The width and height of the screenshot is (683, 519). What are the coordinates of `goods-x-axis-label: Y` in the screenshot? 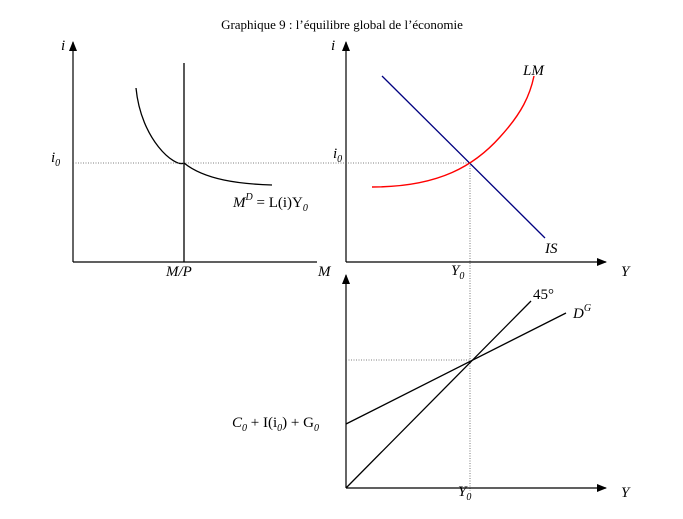 It's located at (626, 493).